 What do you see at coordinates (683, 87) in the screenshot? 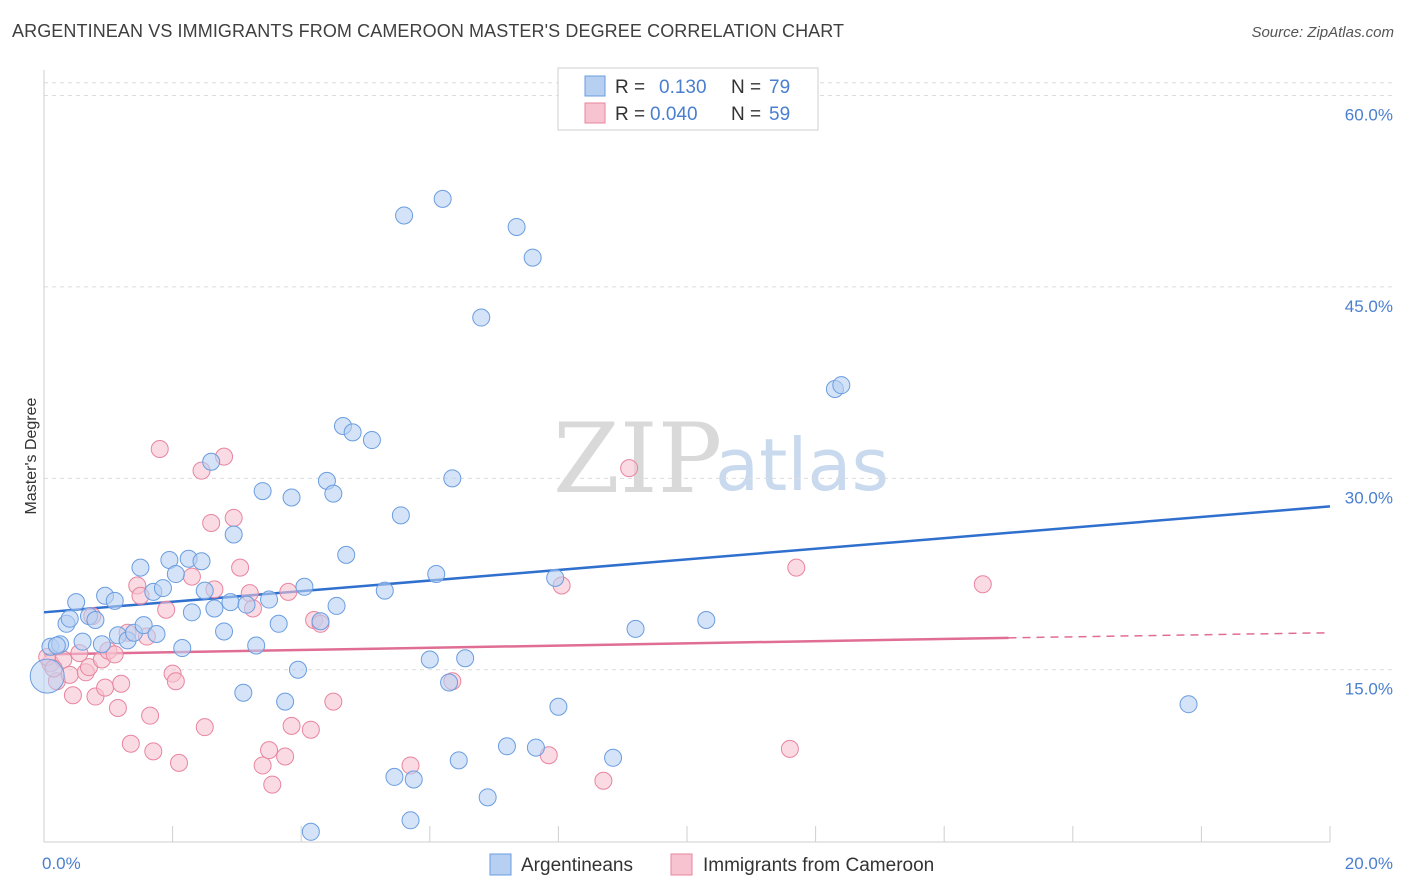
I see `legend-r-value: 0.130` at bounding box center [683, 87].